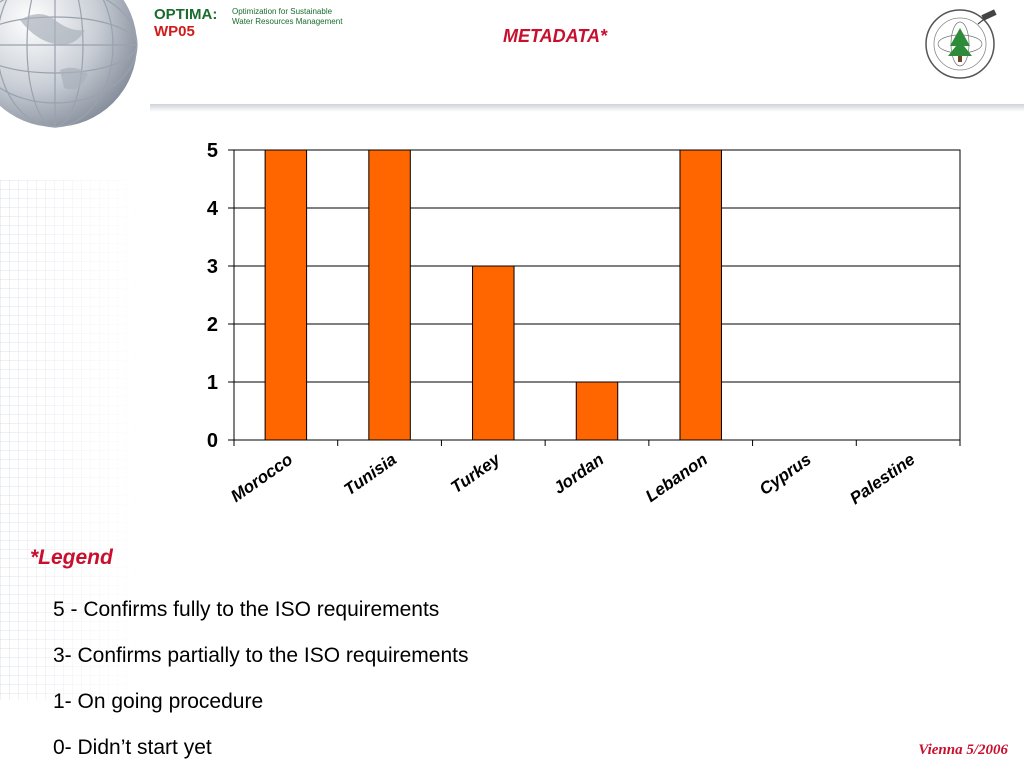 The image size is (1024, 768). What do you see at coordinates (69, 64) in the screenshot?
I see `globe-icon` at bounding box center [69, 64].